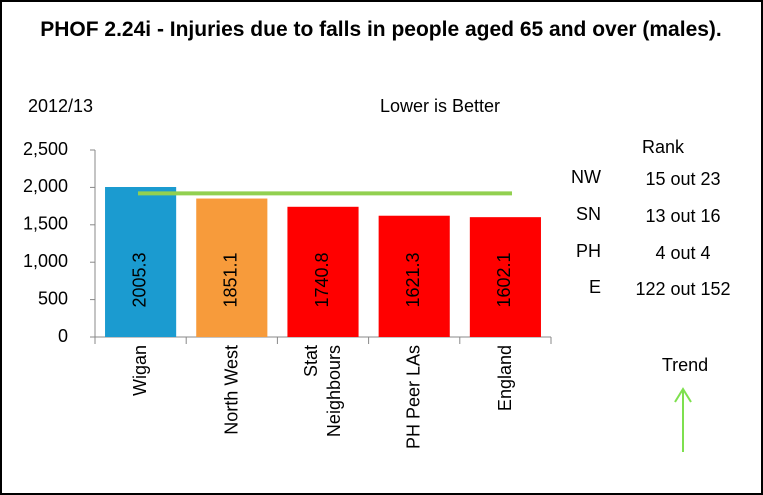  What do you see at coordinates (322, 391) in the screenshot?
I see `x-tick-label: Stat Neighbours` at bounding box center [322, 391].